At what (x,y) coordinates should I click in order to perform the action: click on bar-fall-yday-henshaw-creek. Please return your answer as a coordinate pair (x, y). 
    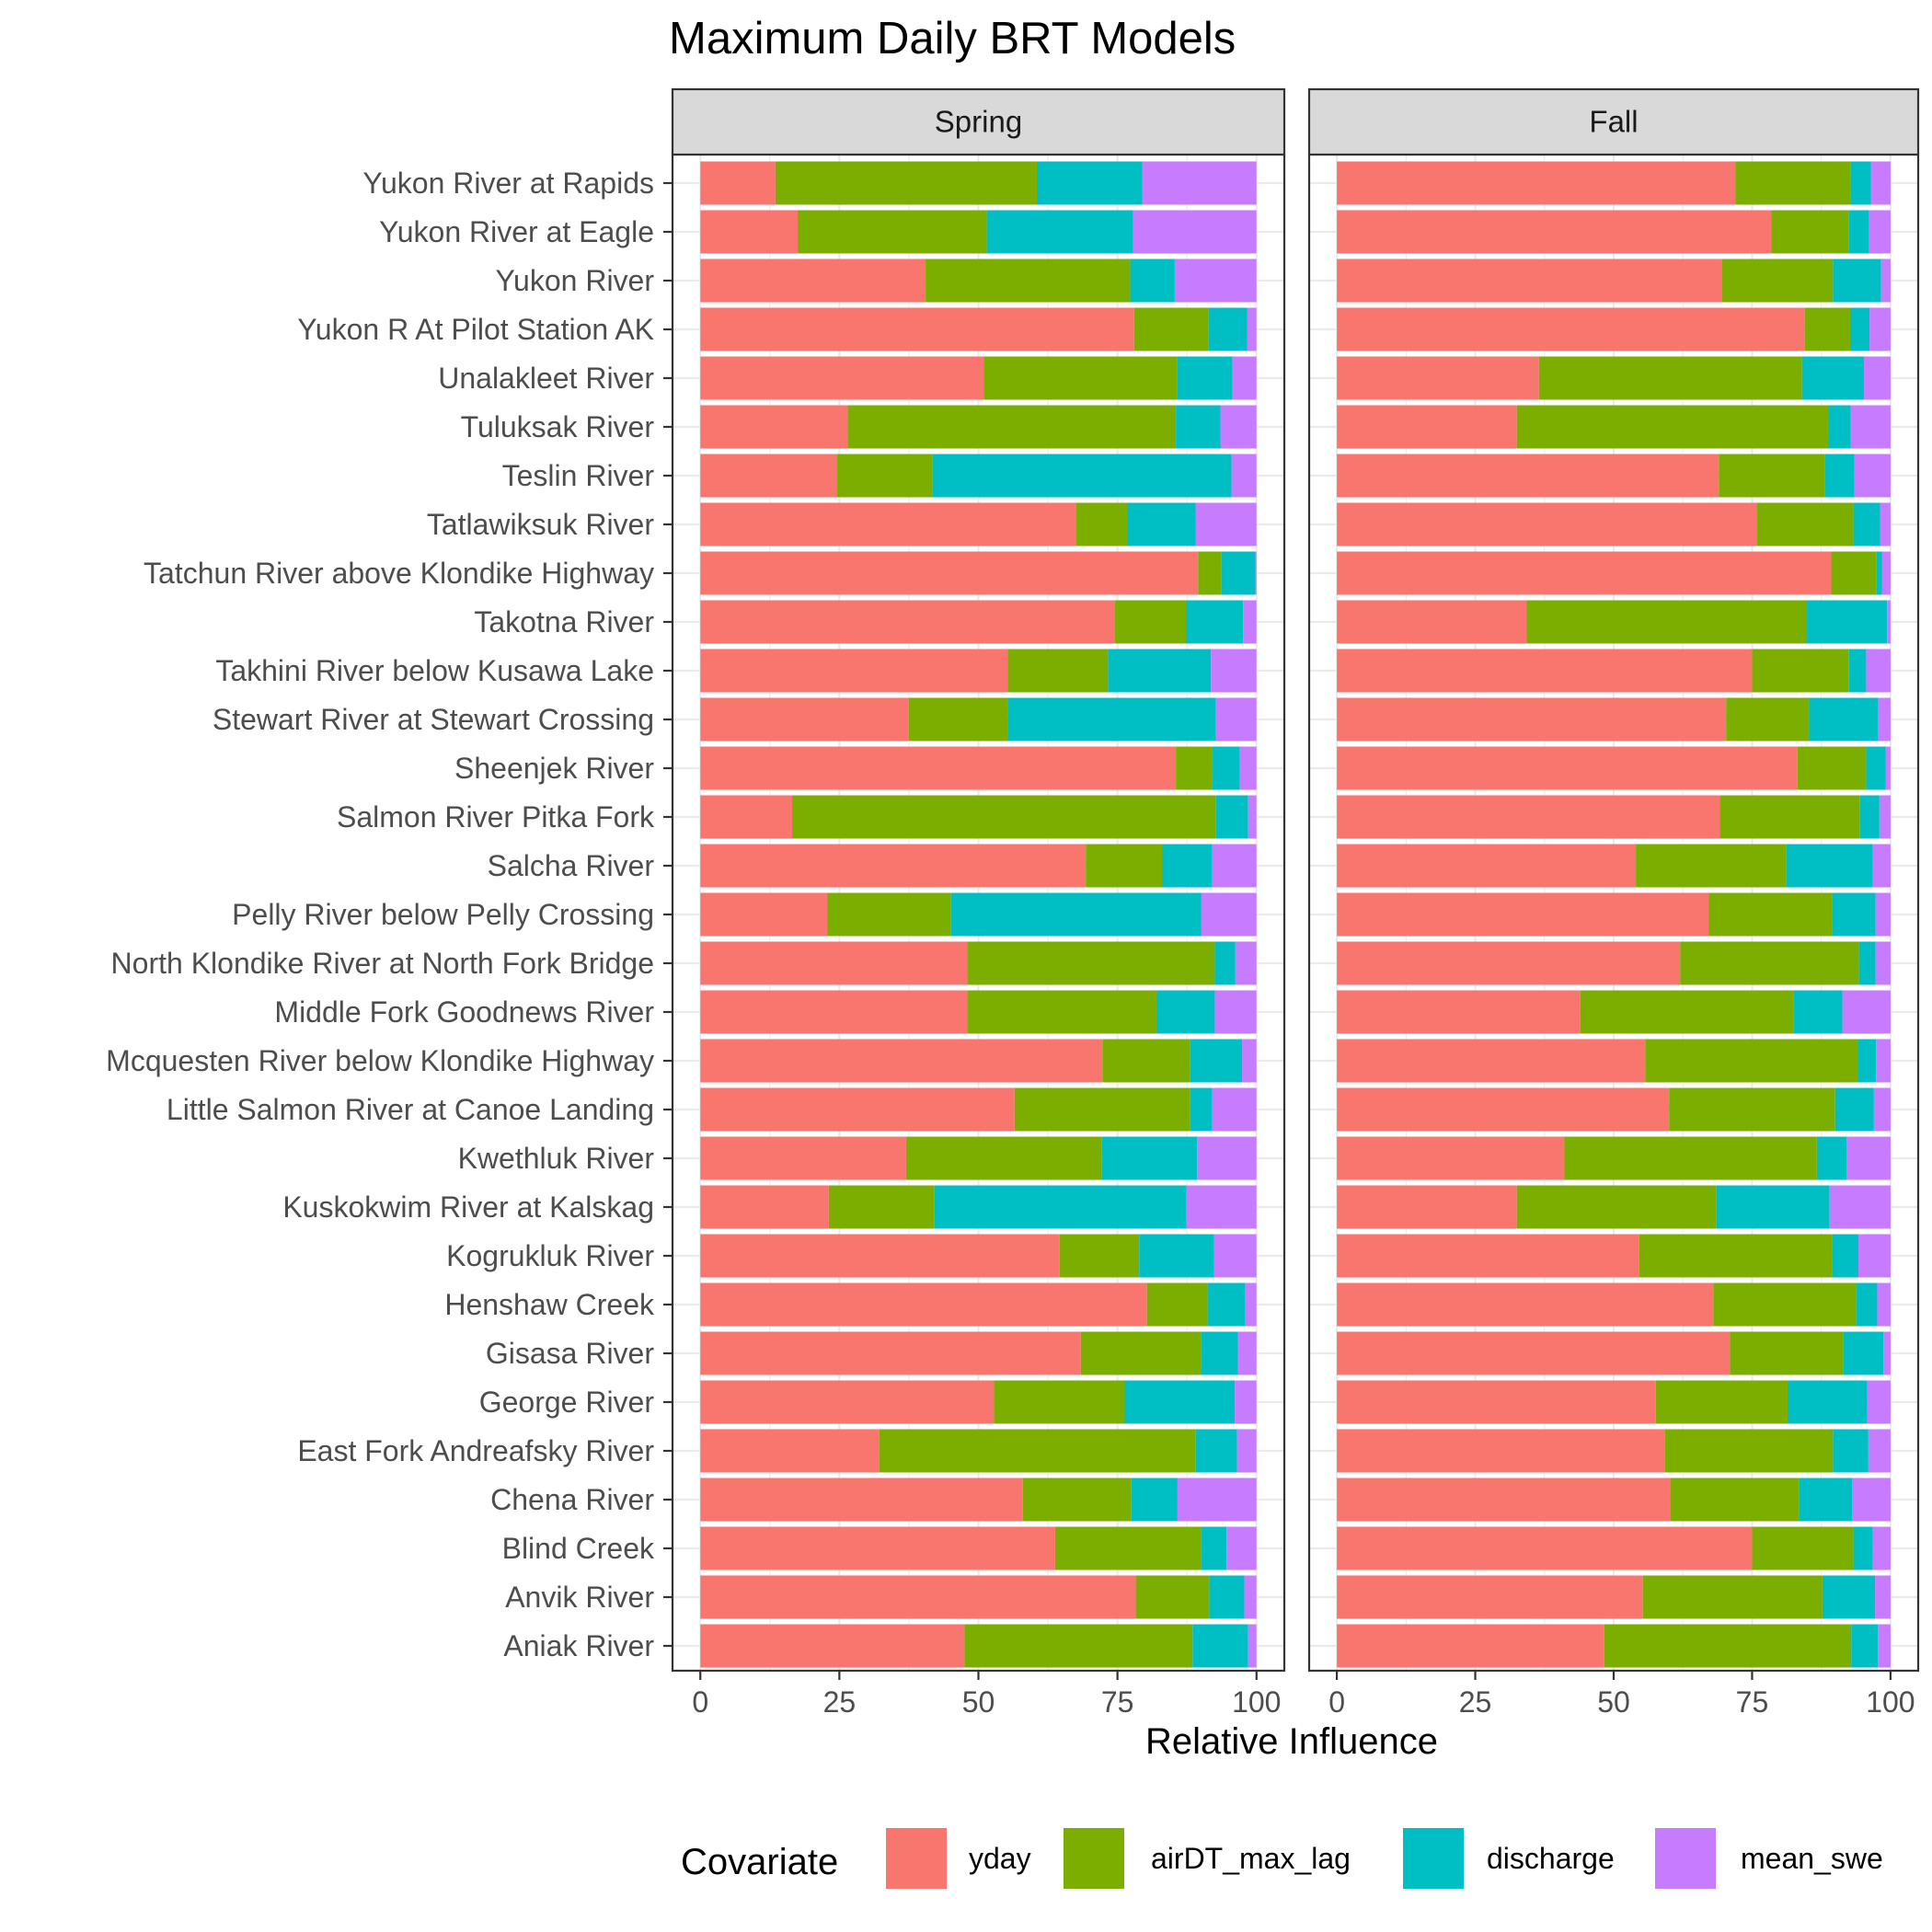
    Looking at the image, I should click on (1525, 1304).